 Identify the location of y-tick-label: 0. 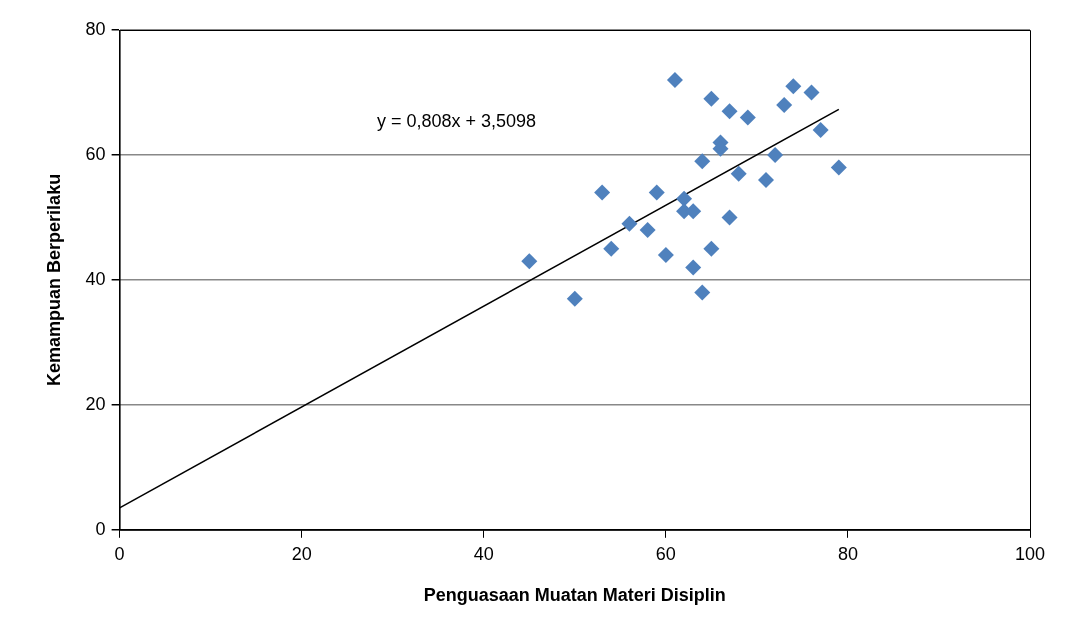
(100, 528).